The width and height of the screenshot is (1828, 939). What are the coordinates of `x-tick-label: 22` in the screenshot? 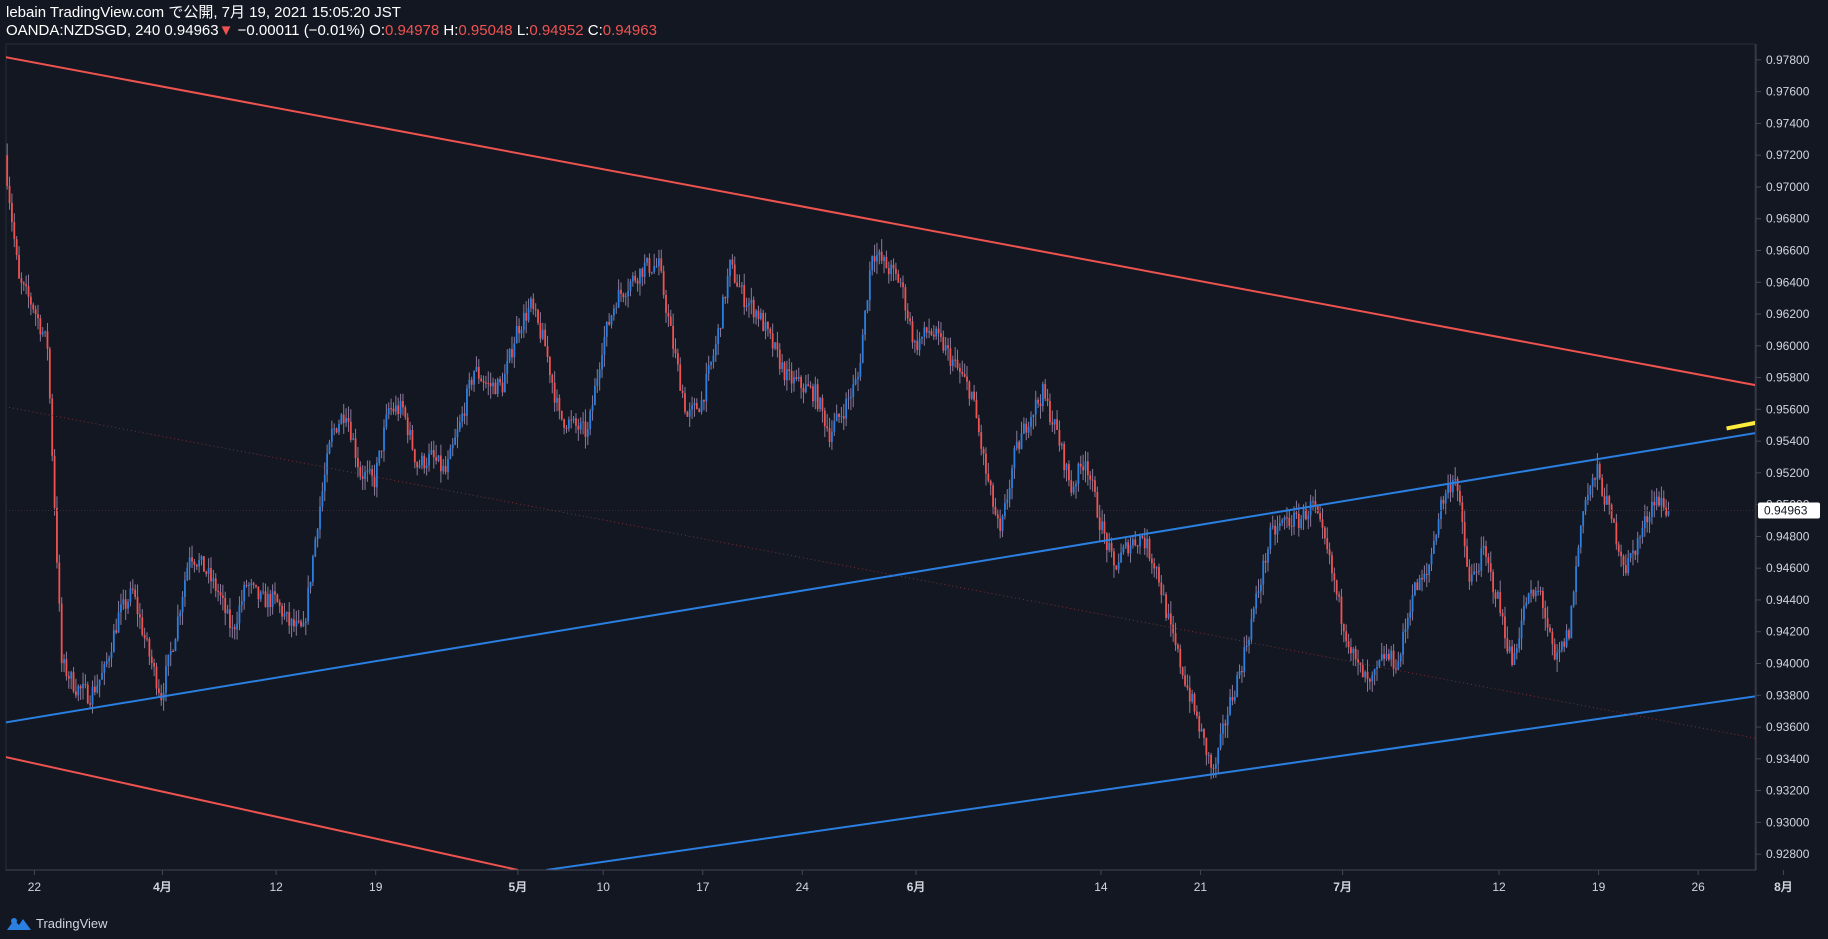 It's located at (35, 887).